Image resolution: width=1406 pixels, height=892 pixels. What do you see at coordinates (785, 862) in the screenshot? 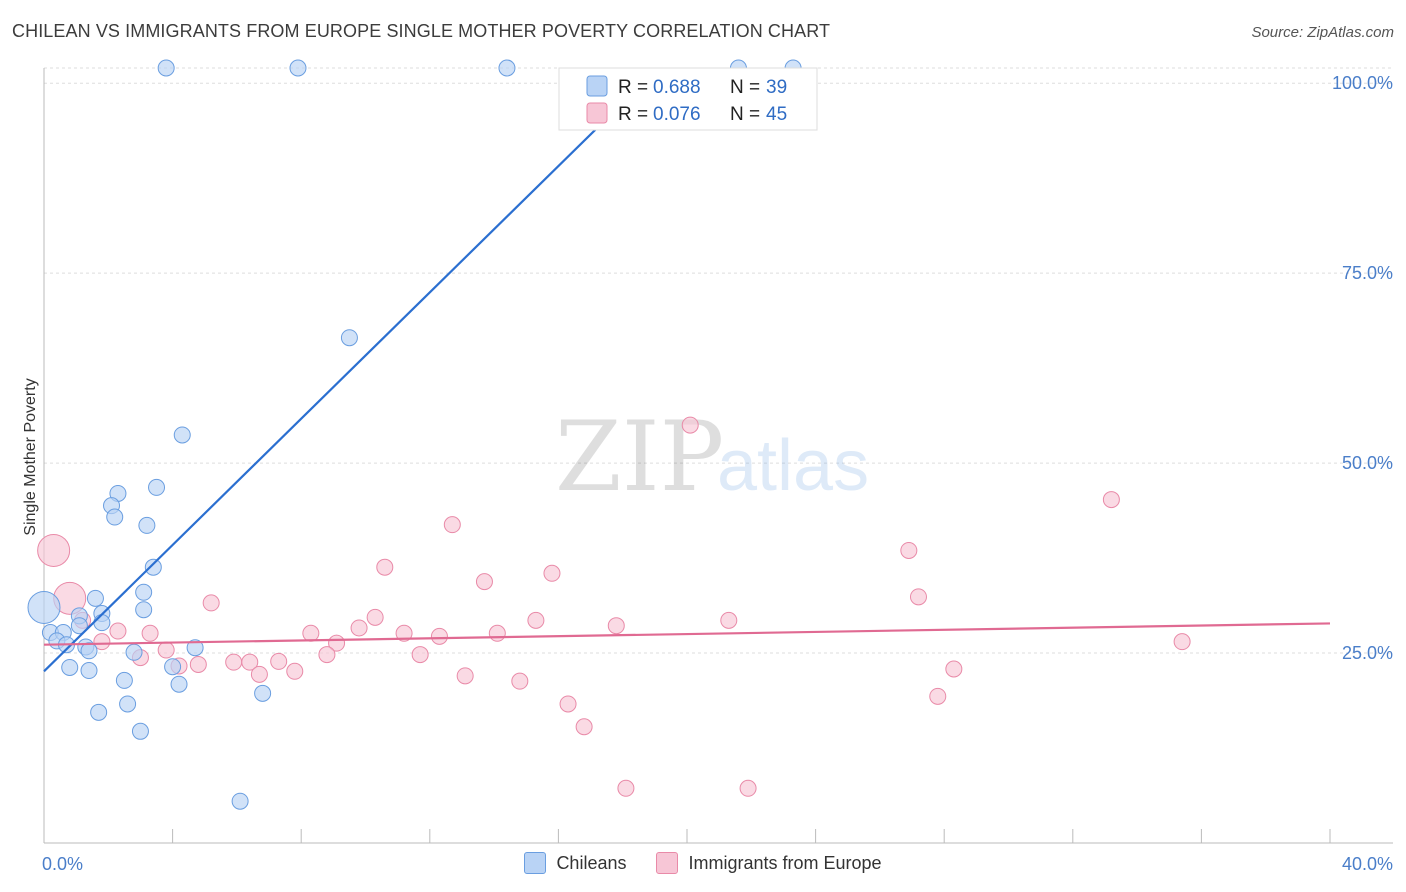
I see `bottom-legend-label-immigrants: Immigrants from Europe` at bounding box center [785, 862].